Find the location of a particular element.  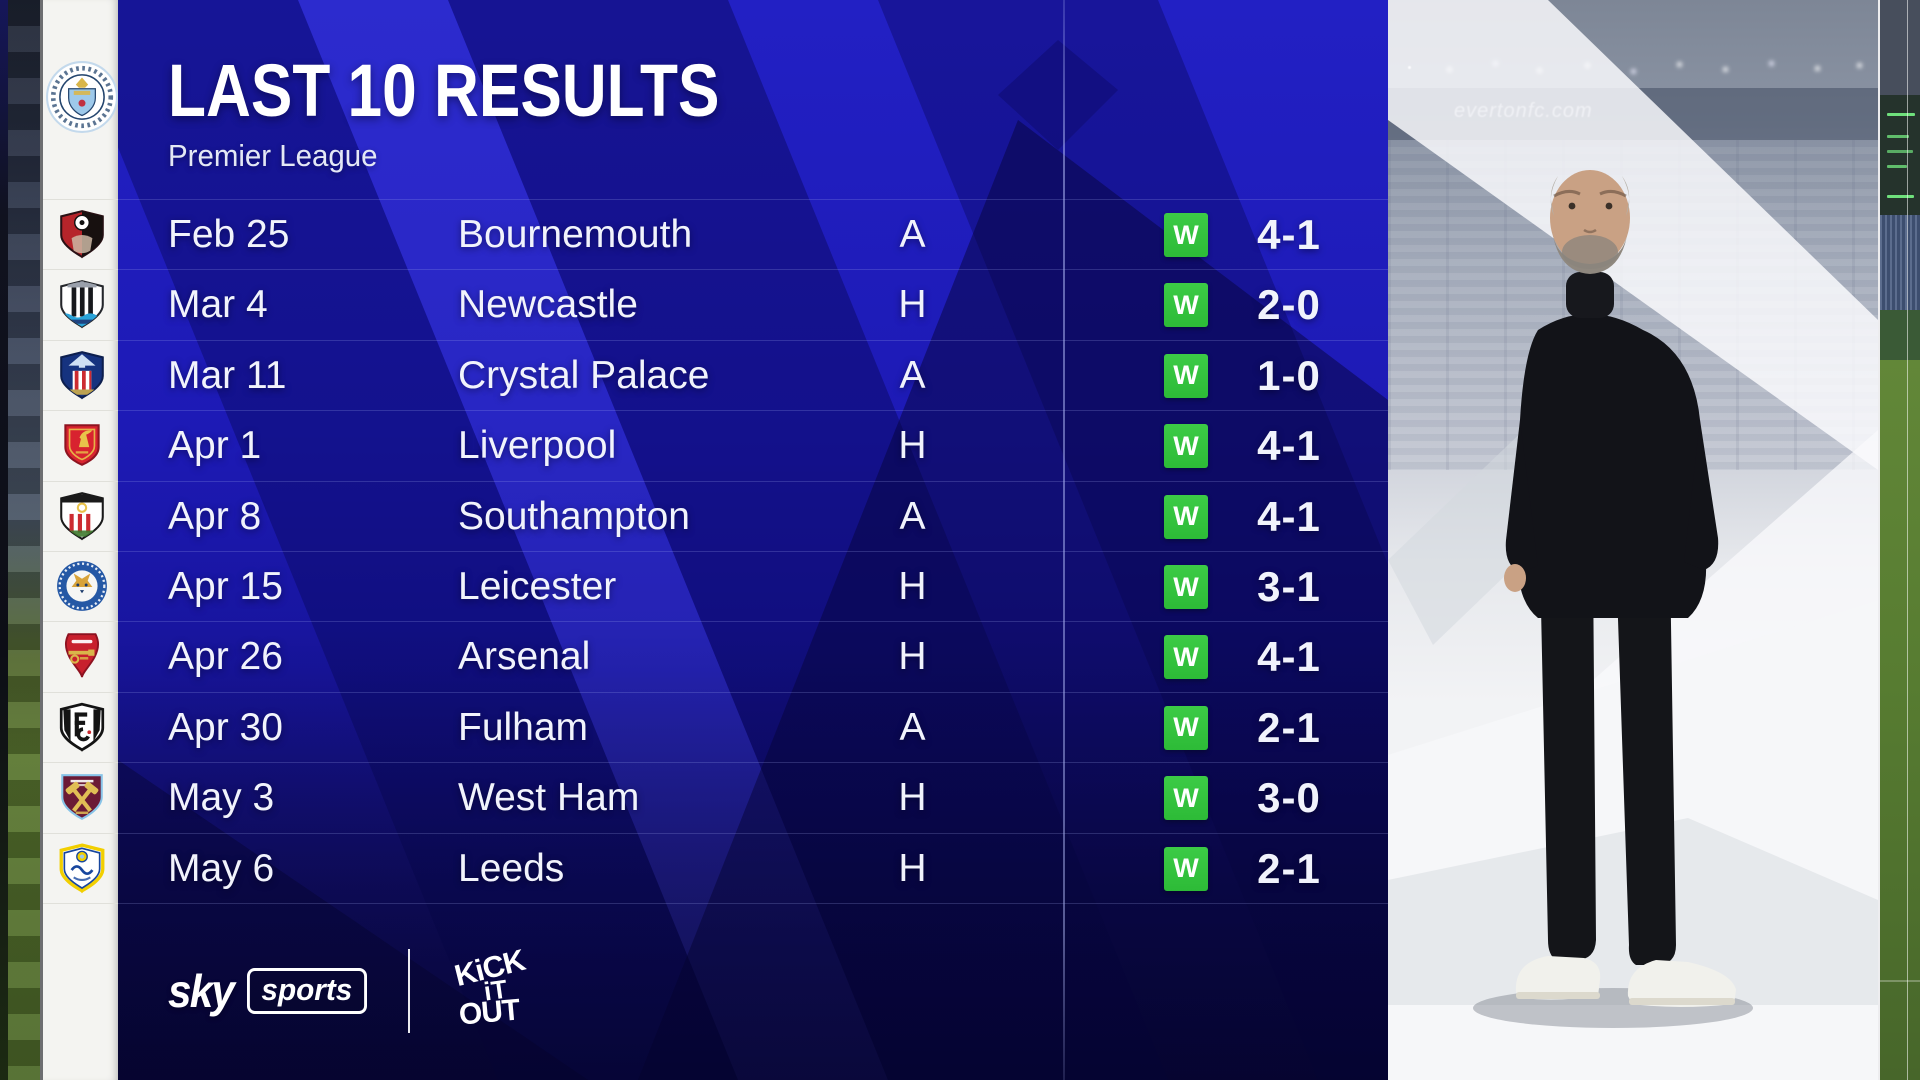

match-date: Mar 4 is located at coordinates (218, 305).